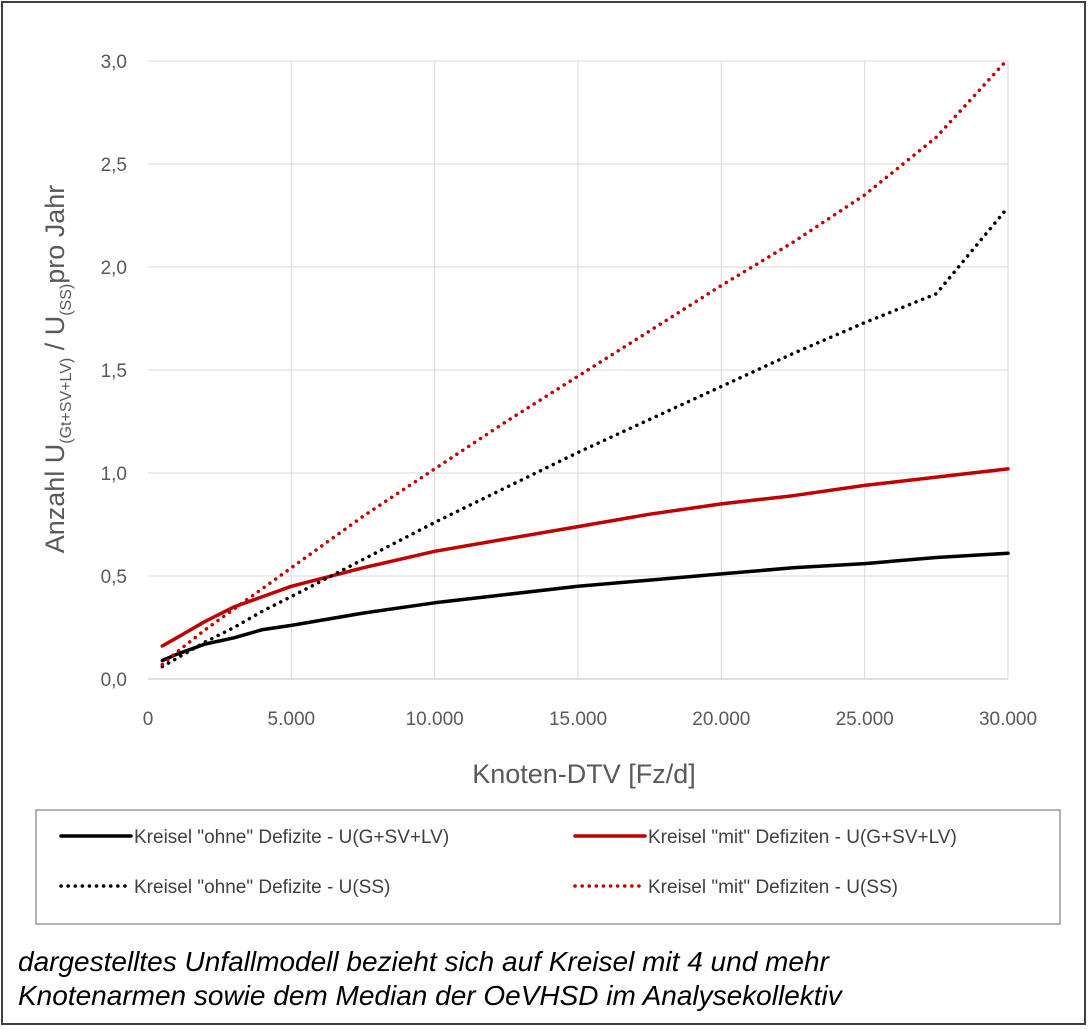 Image resolution: width=1091 pixels, height=1029 pixels. Describe the element at coordinates (114, 268) in the screenshot. I see `y-tick-label: 2,0` at that location.